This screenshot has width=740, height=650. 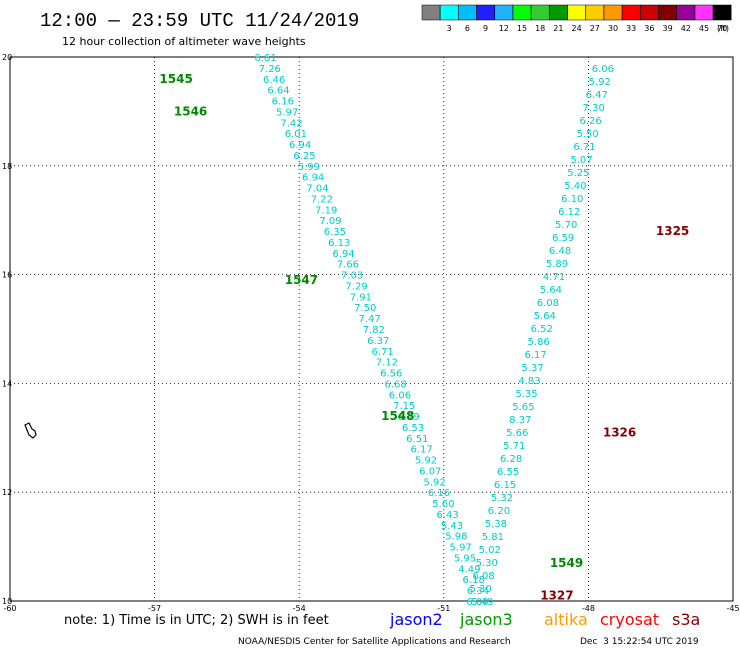 What do you see at coordinates (461, 548) in the screenshot?
I see `swh-value: 5.97` at bounding box center [461, 548].